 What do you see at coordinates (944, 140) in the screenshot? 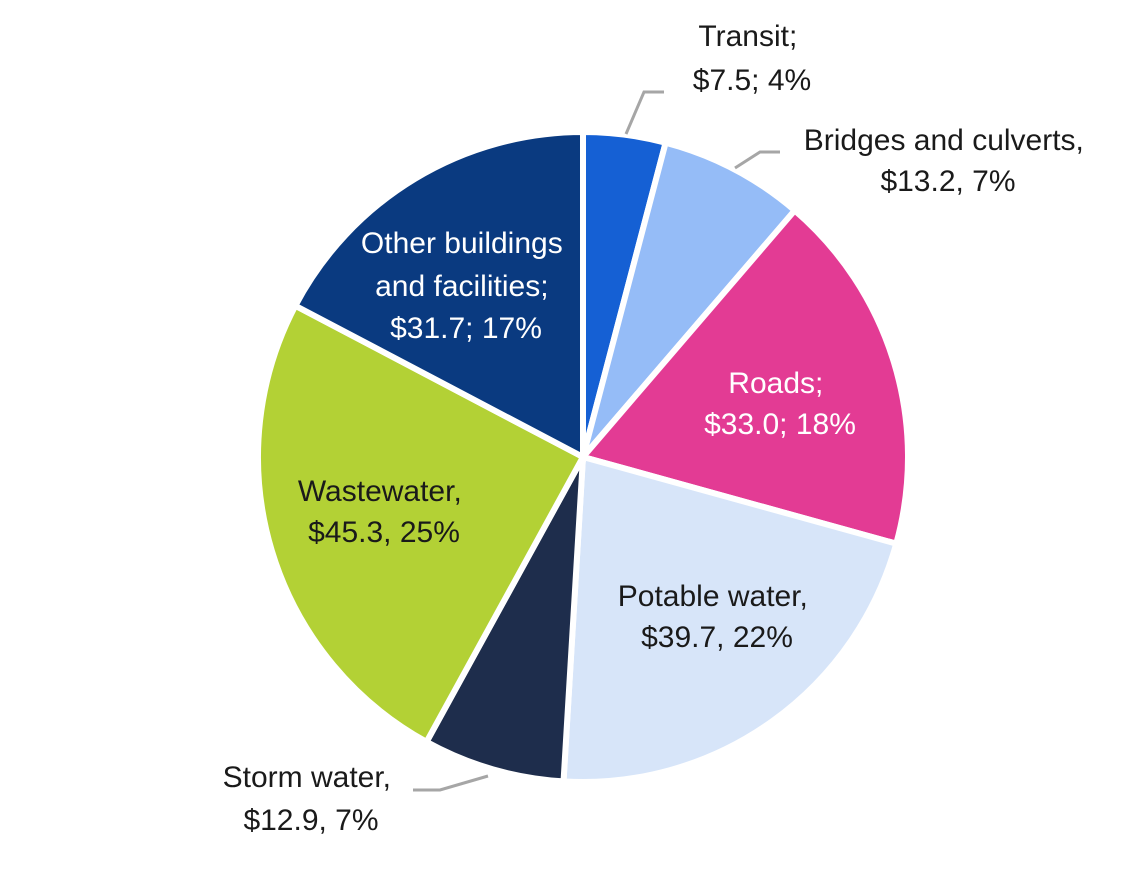
I see `label-bridges-line1: Bridges and culverts,` at bounding box center [944, 140].